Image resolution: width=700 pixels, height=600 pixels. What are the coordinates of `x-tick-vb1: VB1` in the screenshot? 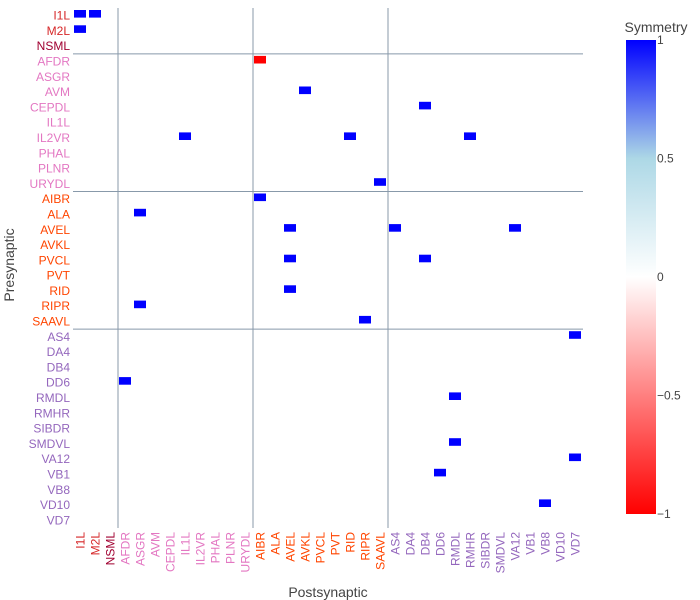 It's located at (531, 543).